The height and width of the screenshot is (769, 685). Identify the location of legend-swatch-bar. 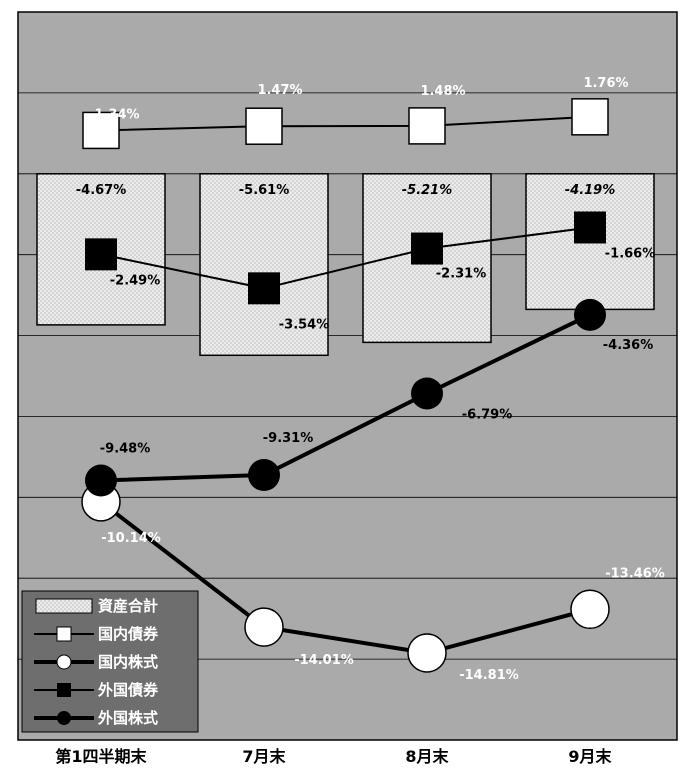
(64, 606).